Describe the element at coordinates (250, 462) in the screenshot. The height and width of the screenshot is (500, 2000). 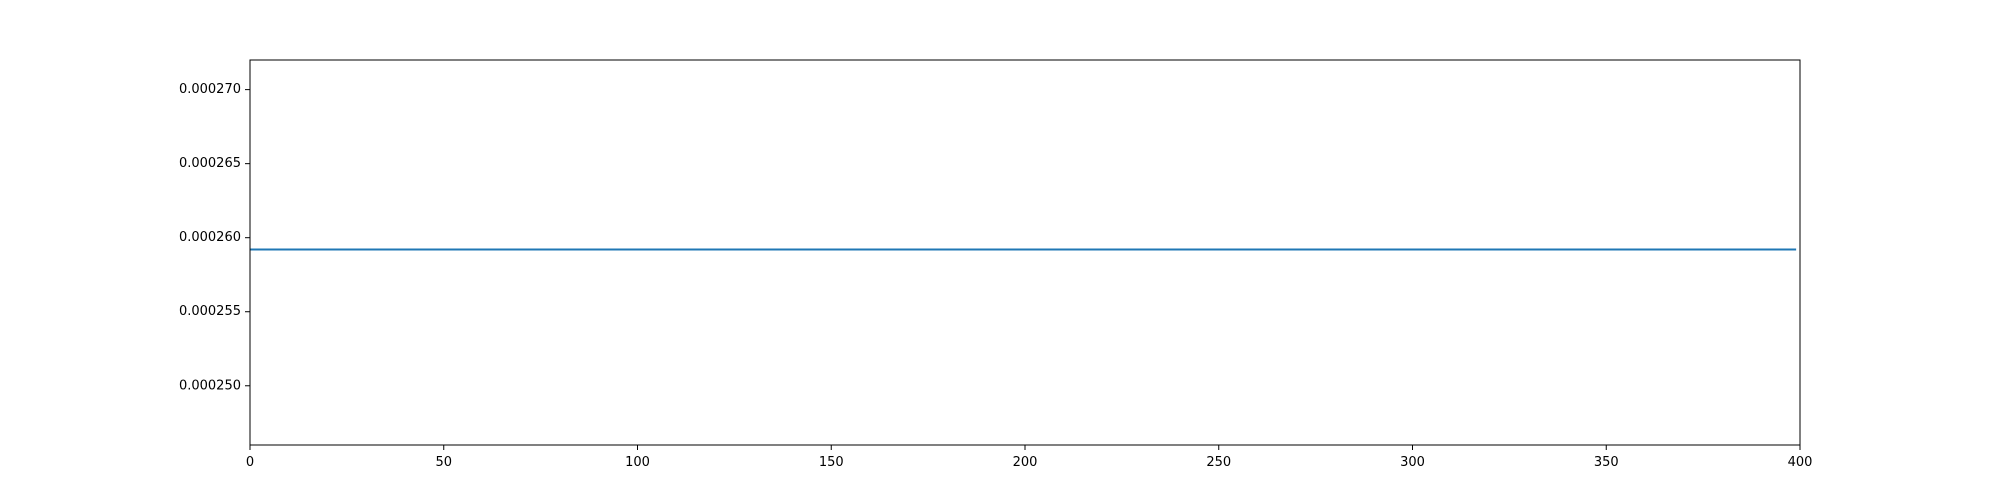
I see `x-tick-label: 0` at that location.